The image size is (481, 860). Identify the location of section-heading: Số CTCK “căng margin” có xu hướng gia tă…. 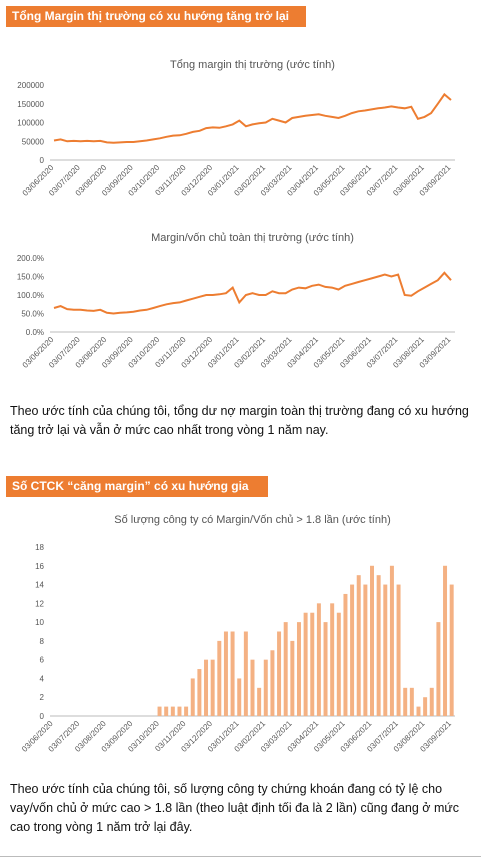
(137, 495).